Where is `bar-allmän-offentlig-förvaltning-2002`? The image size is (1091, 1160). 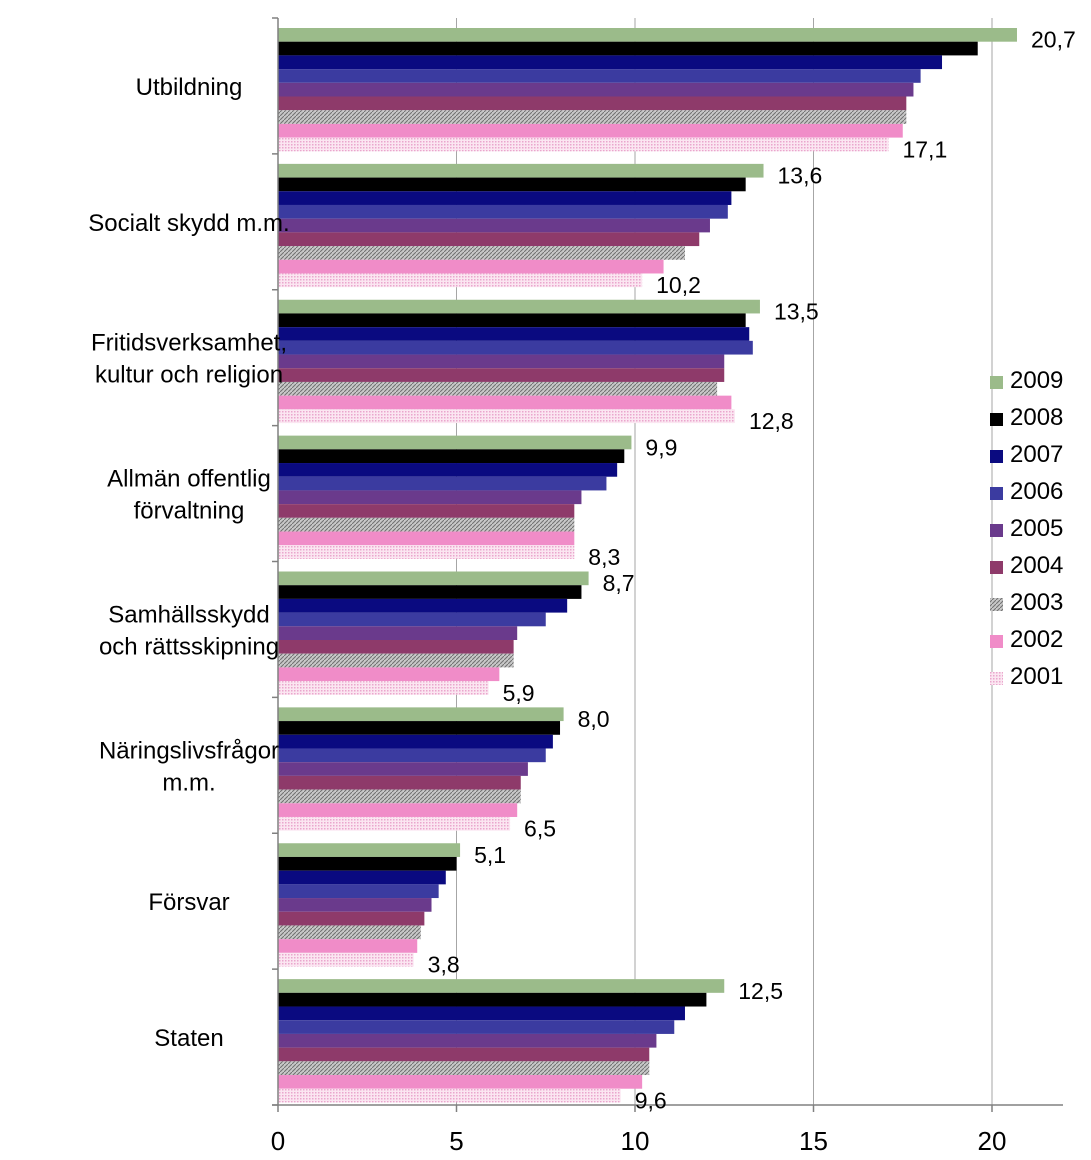
bar-allmän-offentlig-förvaltning-2002 is located at coordinates (426, 538).